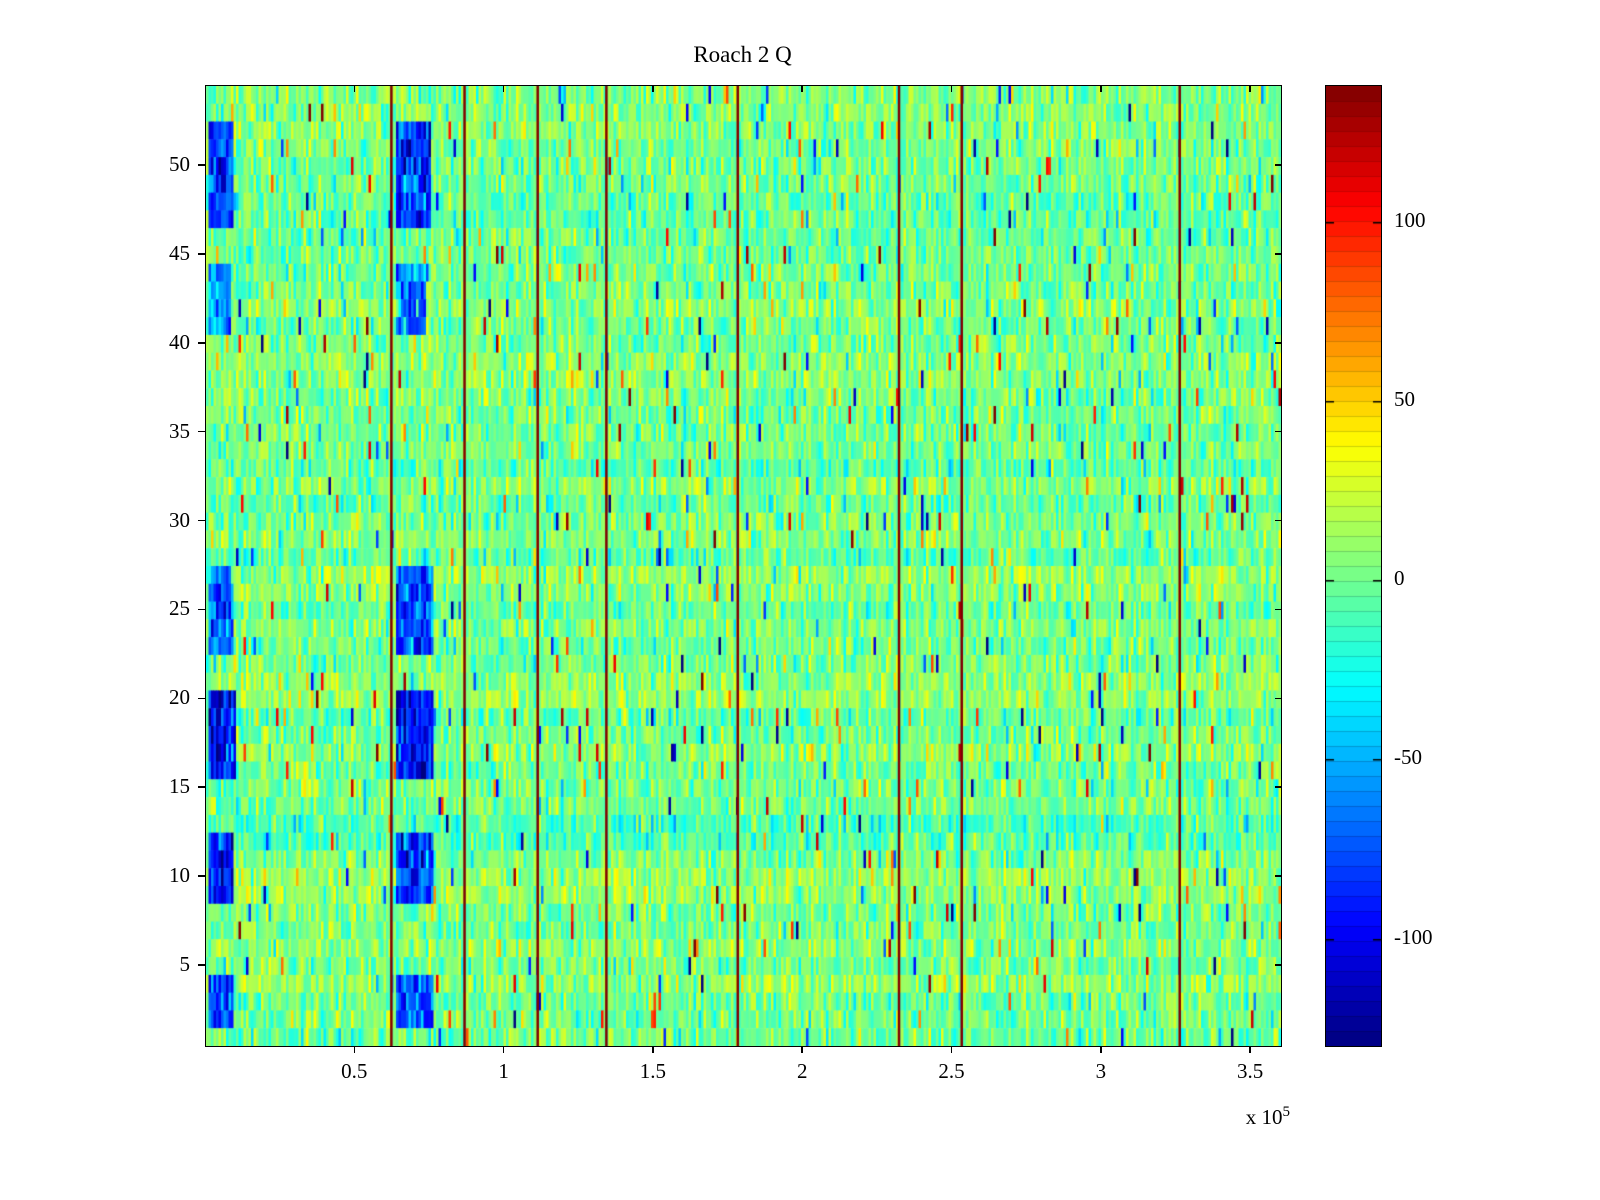  I want to click on x-axis-tick-label: 1.5, so click(653, 1071).